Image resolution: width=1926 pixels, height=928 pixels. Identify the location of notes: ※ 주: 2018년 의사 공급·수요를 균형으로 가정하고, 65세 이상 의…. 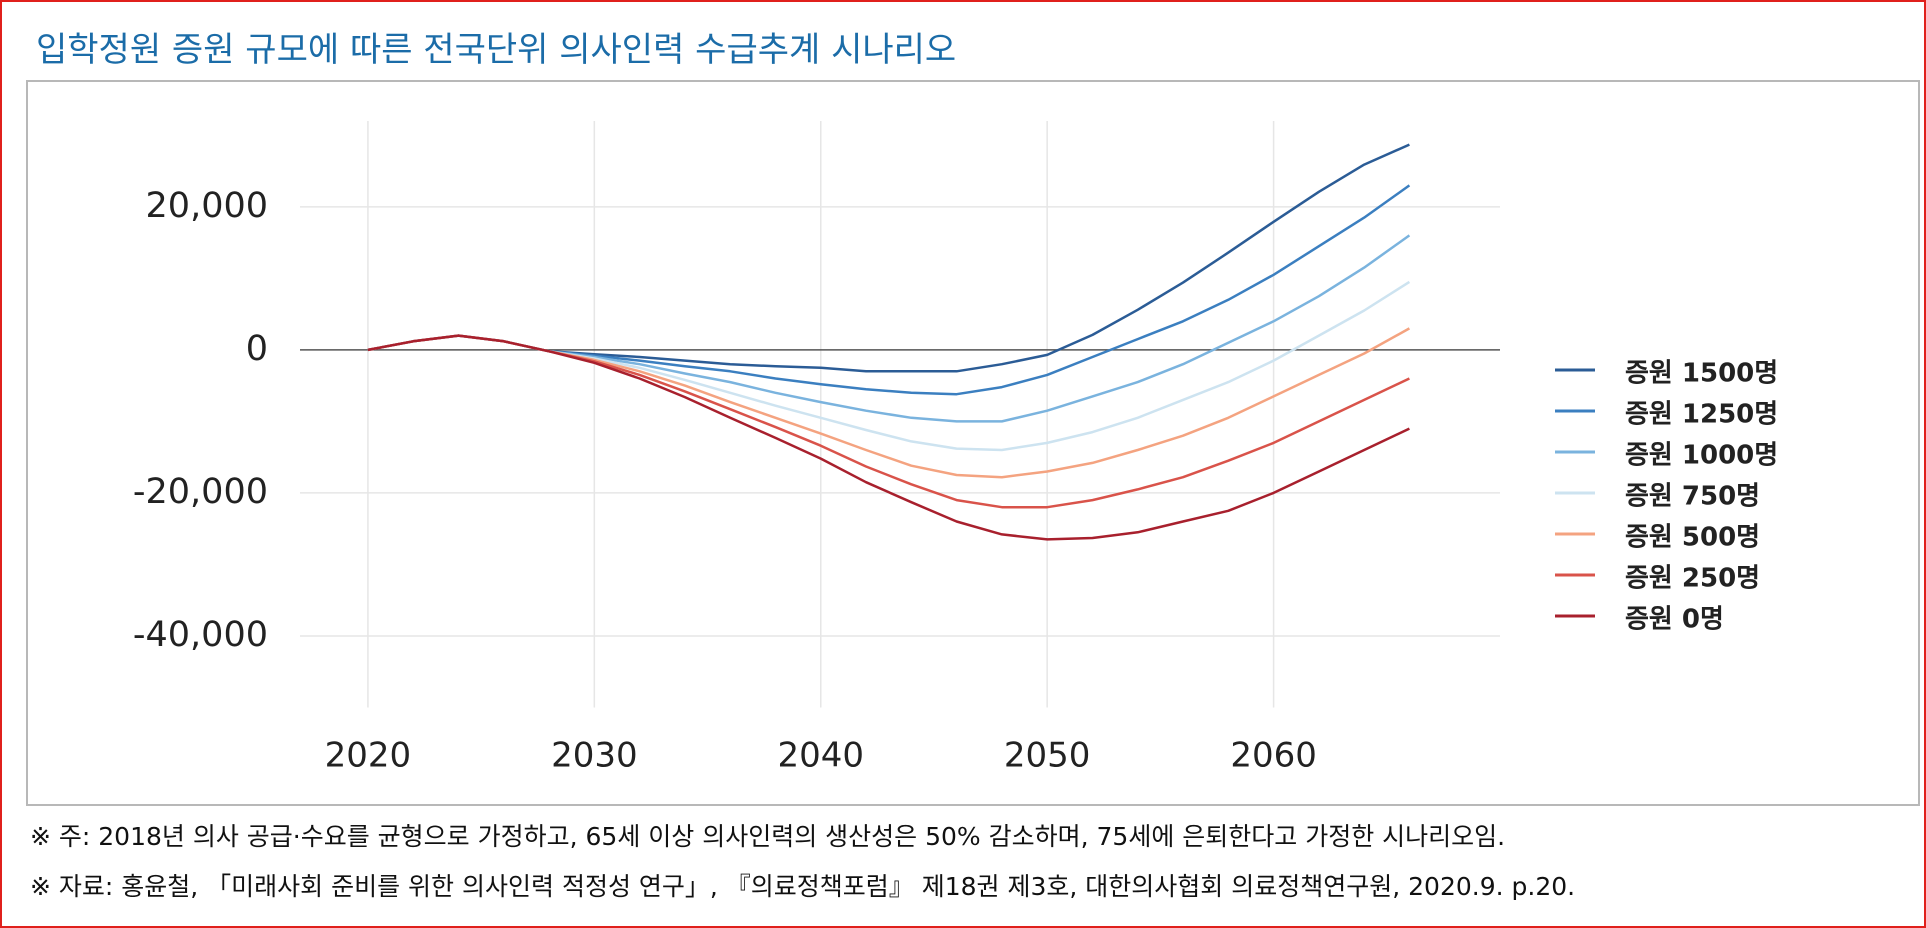
(802, 862).